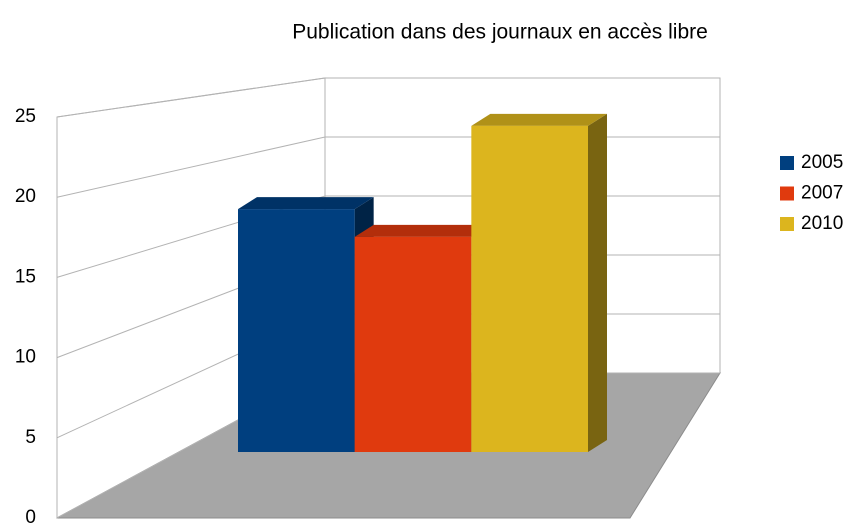  What do you see at coordinates (25, 276) in the screenshot?
I see `y-tick-label: 15` at bounding box center [25, 276].